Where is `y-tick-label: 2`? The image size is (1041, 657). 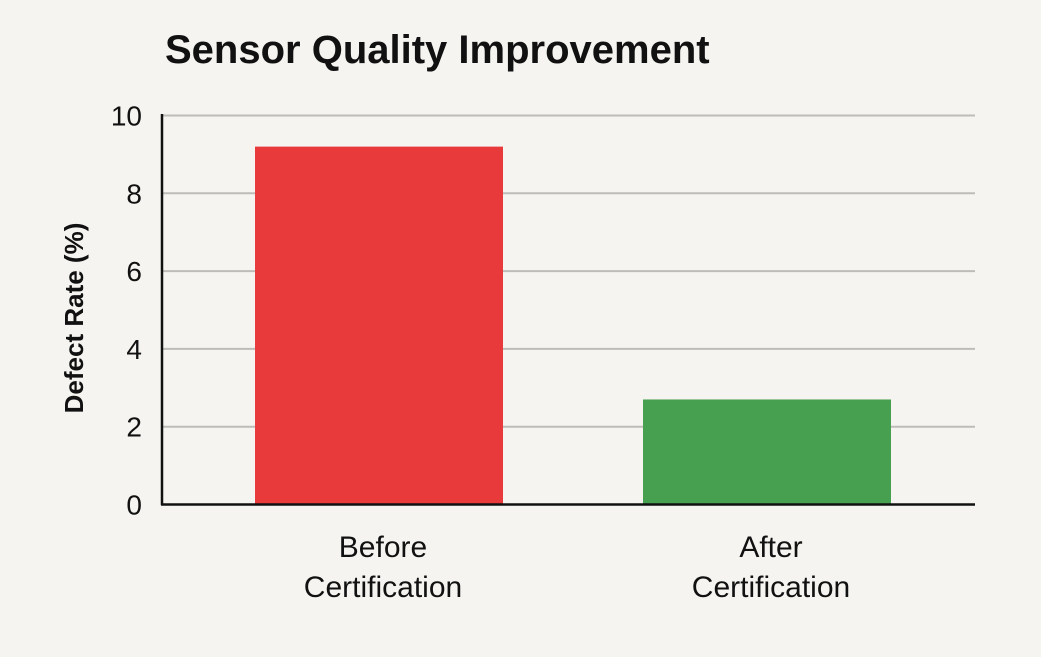 y-tick-label: 2 is located at coordinates (134, 427).